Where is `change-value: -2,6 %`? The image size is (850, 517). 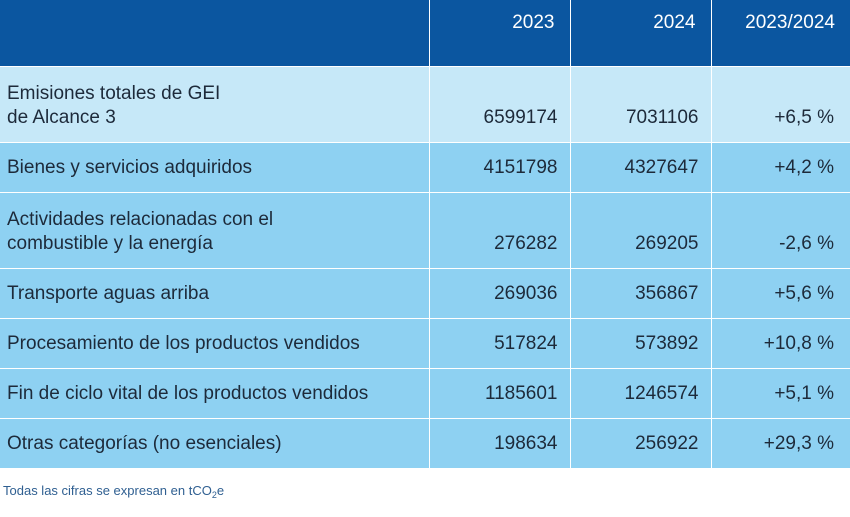
change-value: -2,6 % is located at coordinates (780, 230).